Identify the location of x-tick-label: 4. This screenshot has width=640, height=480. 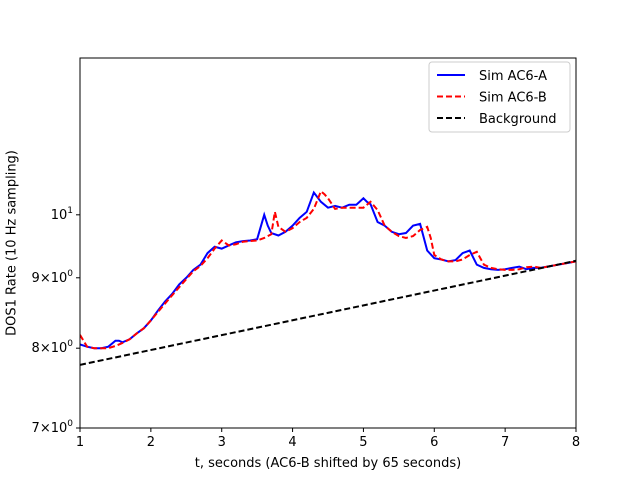
(292, 442).